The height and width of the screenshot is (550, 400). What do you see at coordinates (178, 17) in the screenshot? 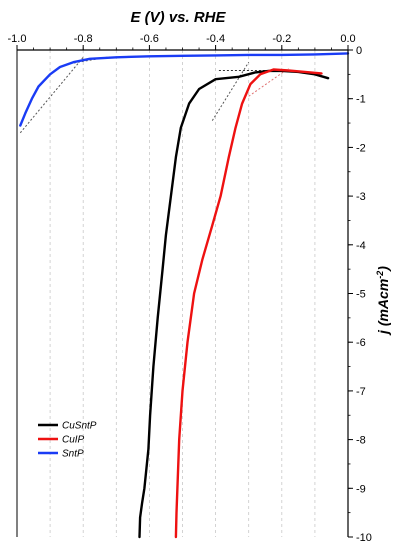
I see `x-axis-title: E (V) vs. RHE` at bounding box center [178, 17].